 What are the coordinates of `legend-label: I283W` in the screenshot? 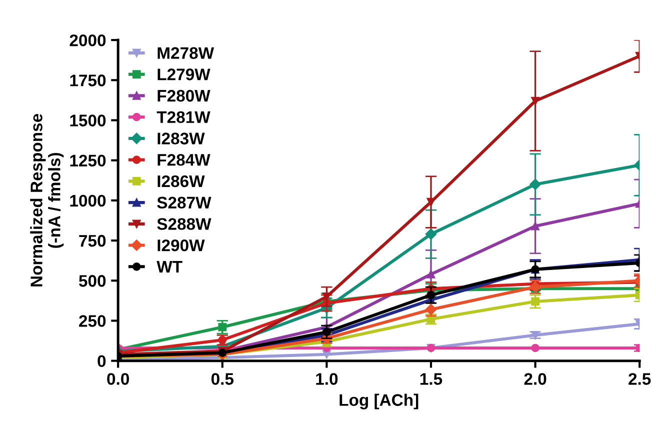 It's located at (181, 138).